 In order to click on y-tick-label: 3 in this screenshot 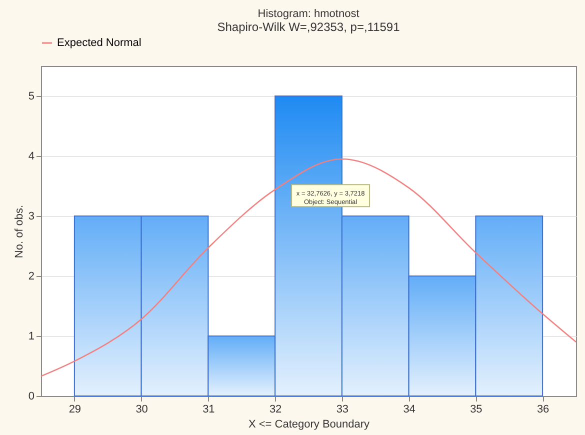, I will do `click(31, 216)`.